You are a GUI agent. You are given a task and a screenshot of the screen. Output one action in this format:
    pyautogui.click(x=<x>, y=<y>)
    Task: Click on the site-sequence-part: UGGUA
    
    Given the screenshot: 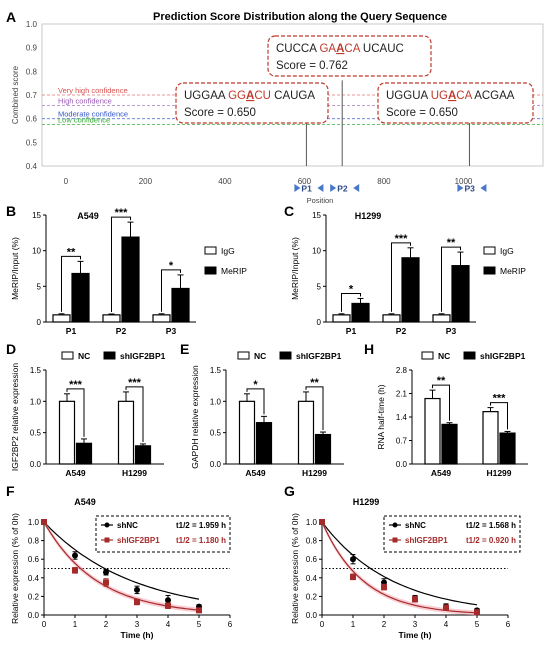 What is the action you would take?
    pyautogui.click(x=408, y=96)
    